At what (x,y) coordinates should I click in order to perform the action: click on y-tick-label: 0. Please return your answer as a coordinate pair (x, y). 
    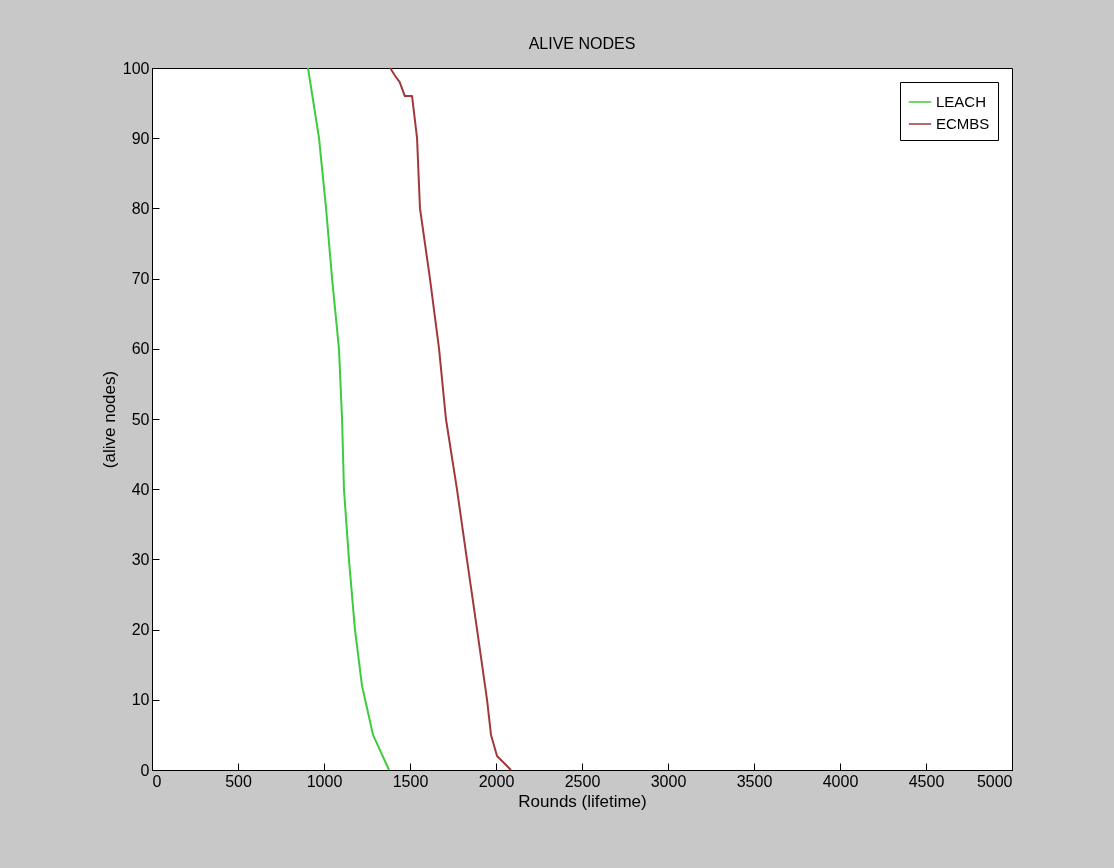
    Looking at the image, I should click on (145, 770).